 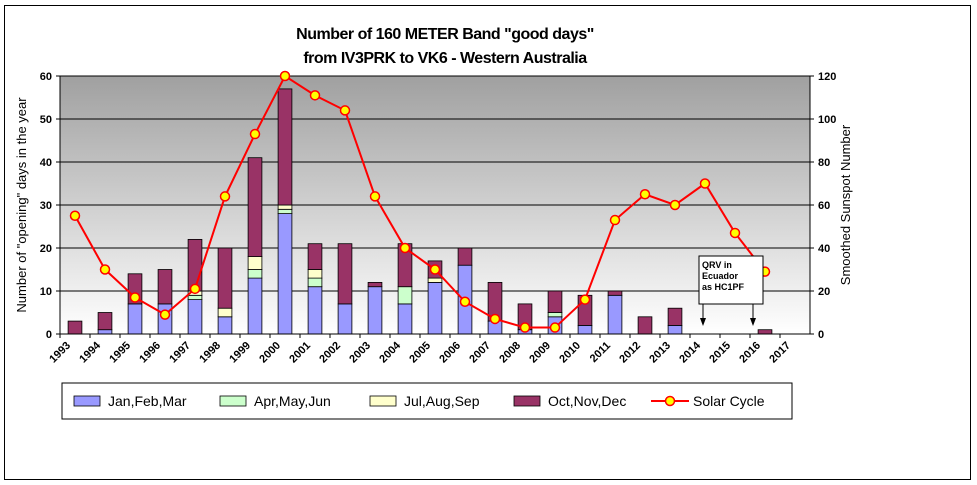 I want to click on y2-tick-label: 20, so click(x=824, y=292).